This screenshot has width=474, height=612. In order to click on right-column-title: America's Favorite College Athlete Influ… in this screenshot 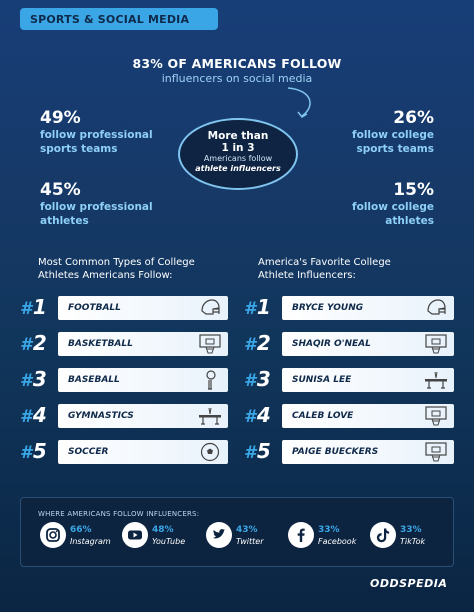, I will do `click(324, 269)`.